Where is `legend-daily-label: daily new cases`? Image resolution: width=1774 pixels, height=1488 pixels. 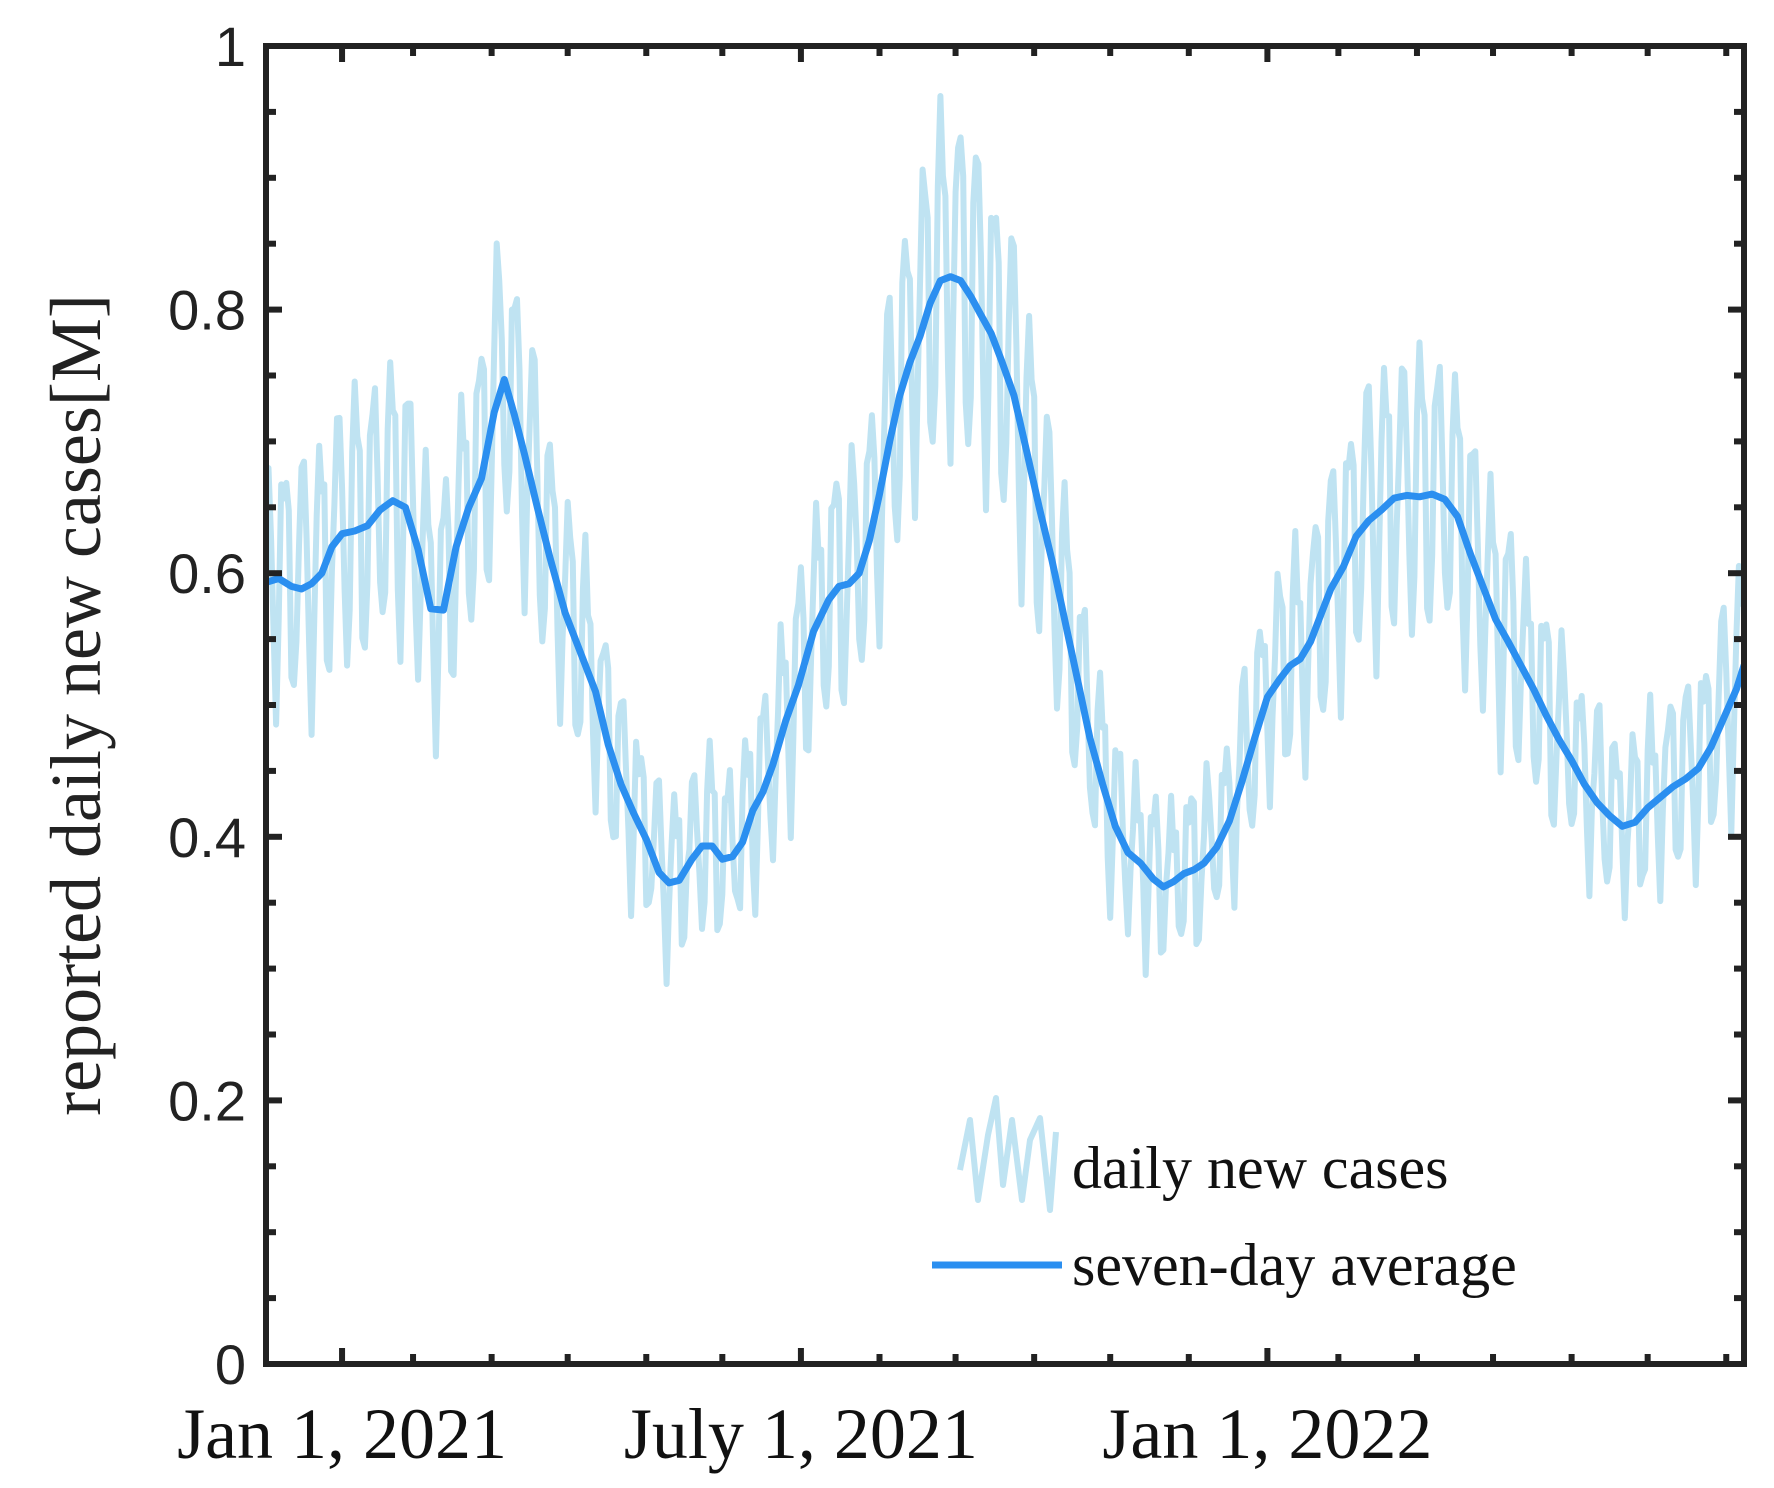 legend-daily-label: daily new cases is located at coordinates (1260, 1168).